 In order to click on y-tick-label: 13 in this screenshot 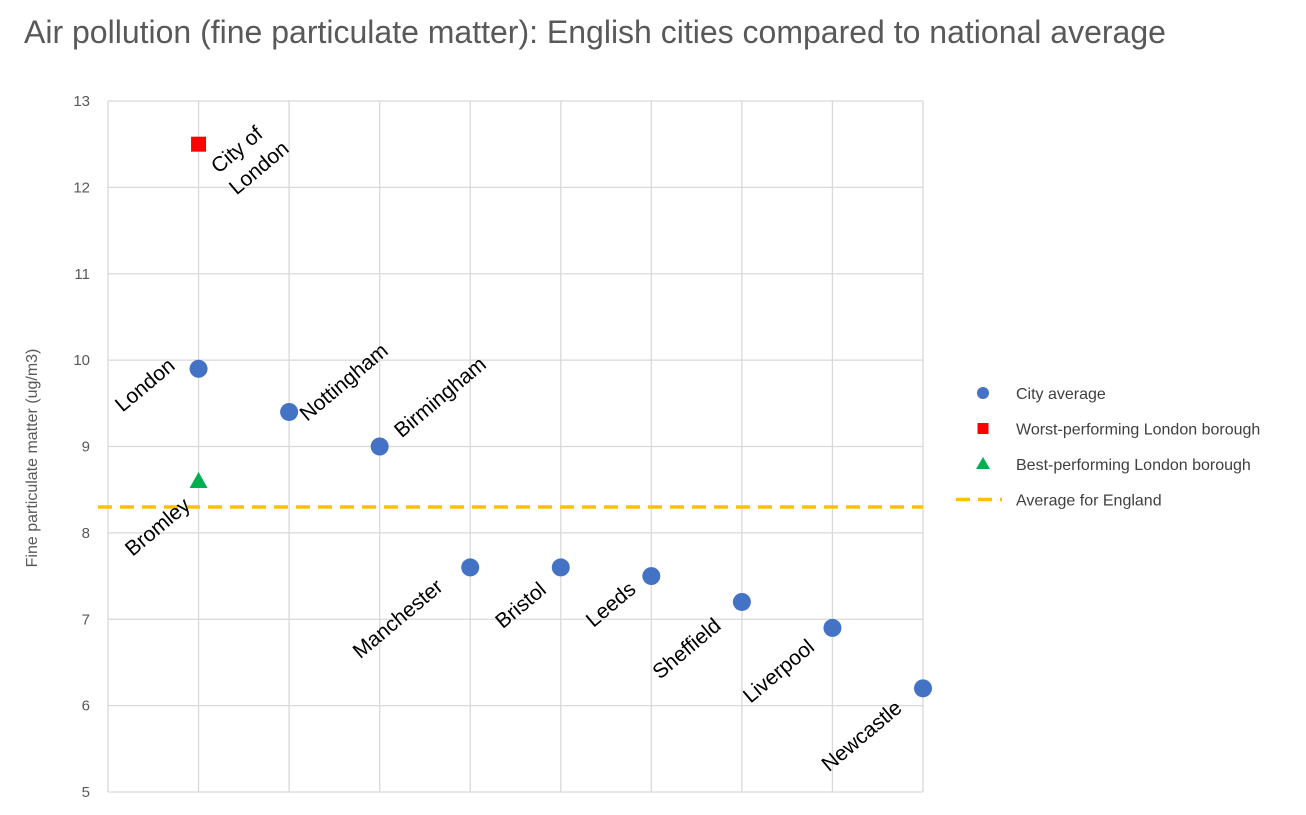, I will do `click(81, 101)`.